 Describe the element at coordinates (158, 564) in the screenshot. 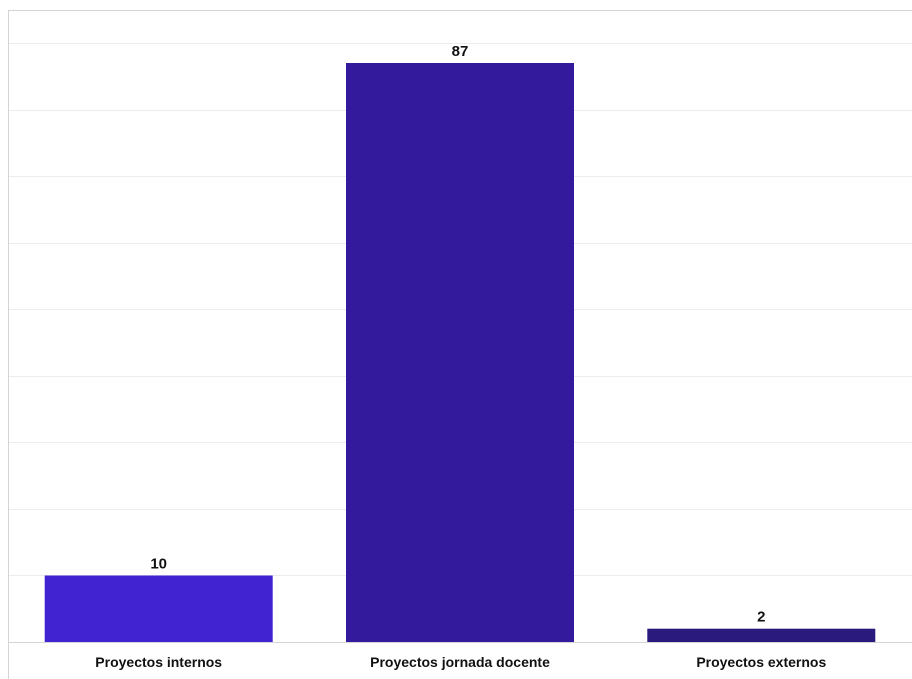

I see `value-label-0: 10` at that location.